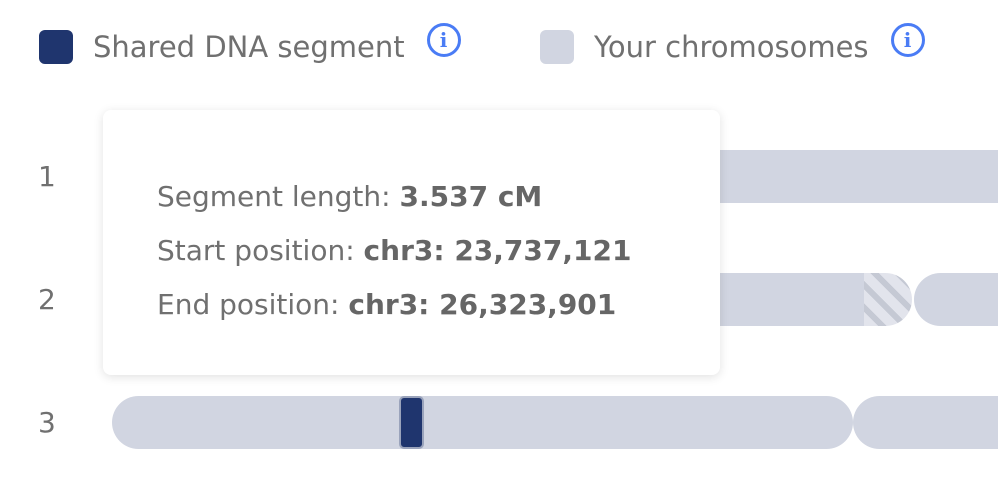 This screenshot has height=486, width=998. Describe the element at coordinates (888, 299) in the screenshot. I see `chromosome-2-centromere` at that location.